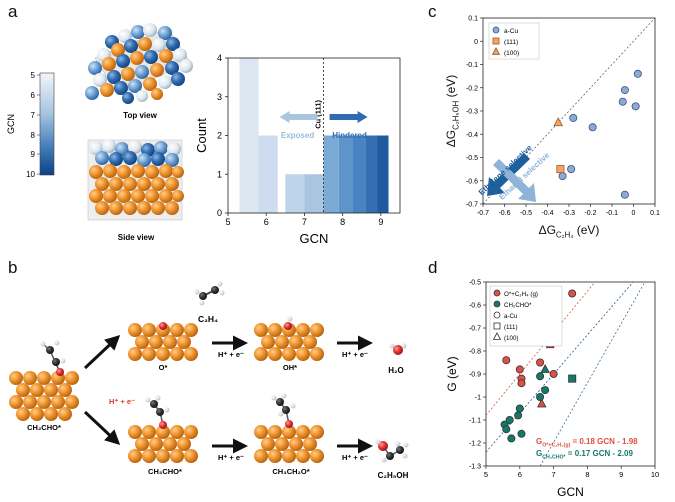  What do you see at coordinates (44, 427) in the screenshot?
I see `species-label-ch2cho: CH₂CHO*` at bounding box center [44, 427].